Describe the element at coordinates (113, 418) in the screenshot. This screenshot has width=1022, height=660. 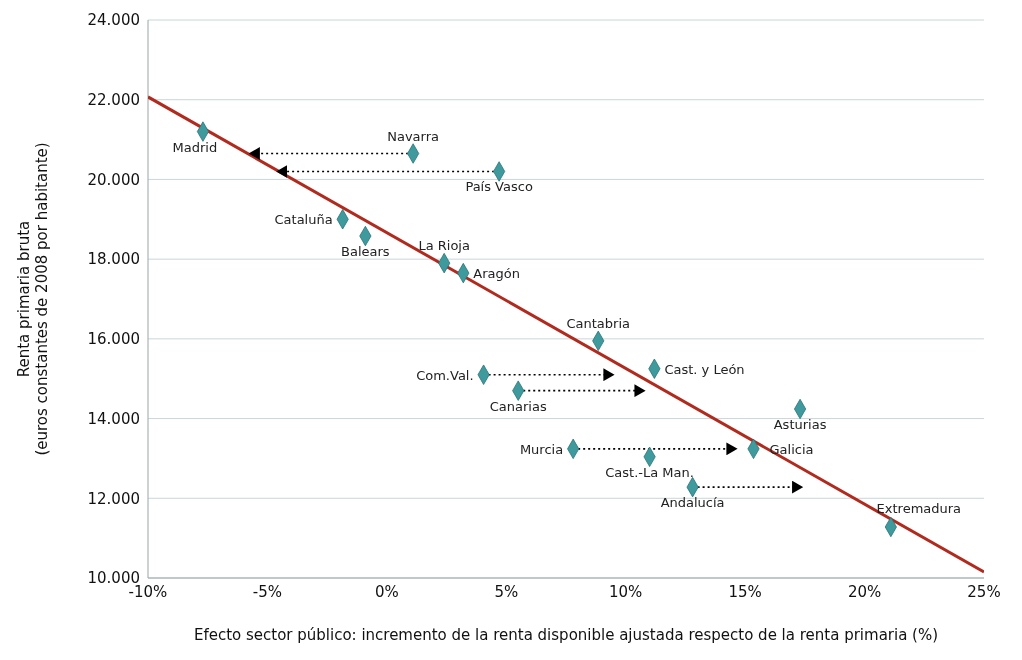
I see `y-tick-label: 14.000` at that location.